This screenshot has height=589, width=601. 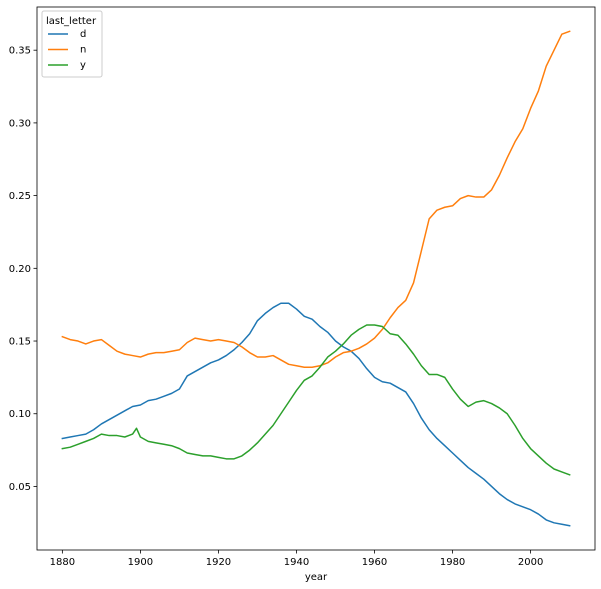 What do you see at coordinates (140, 562) in the screenshot?
I see `x-tick-label: 1900` at bounding box center [140, 562].